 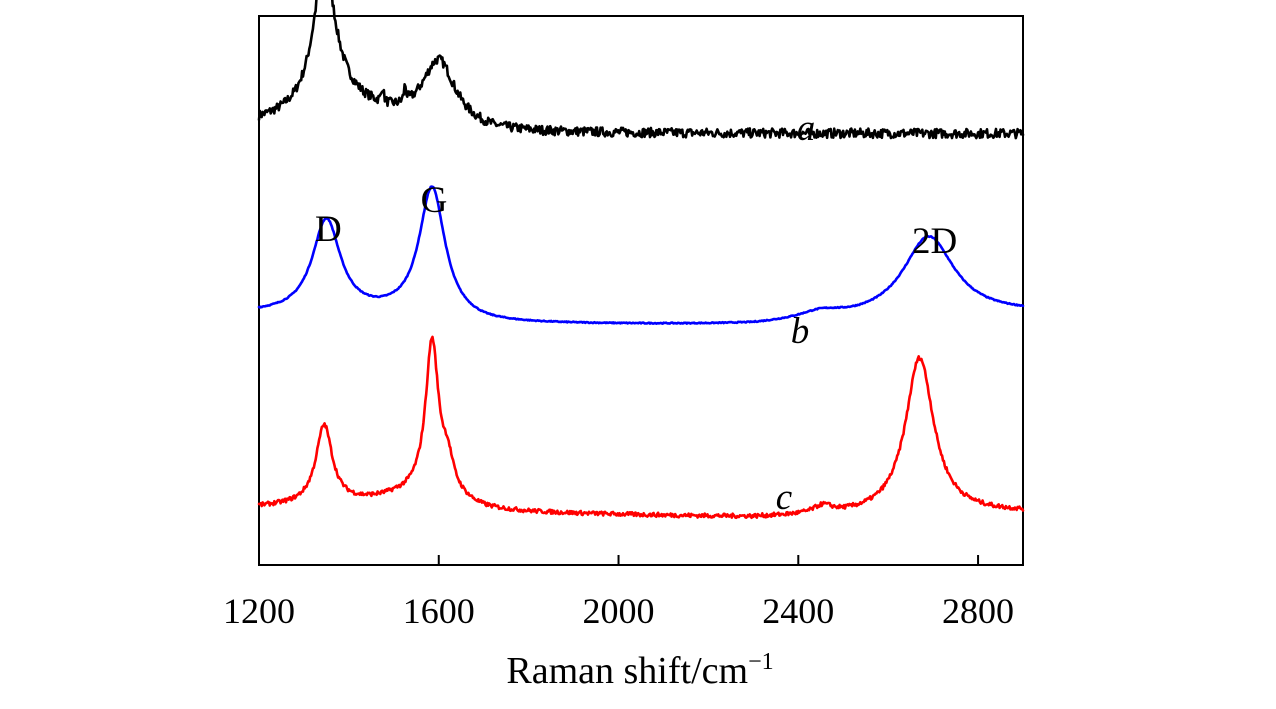 I want to click on series-a-line, so click(x=641, y=70).